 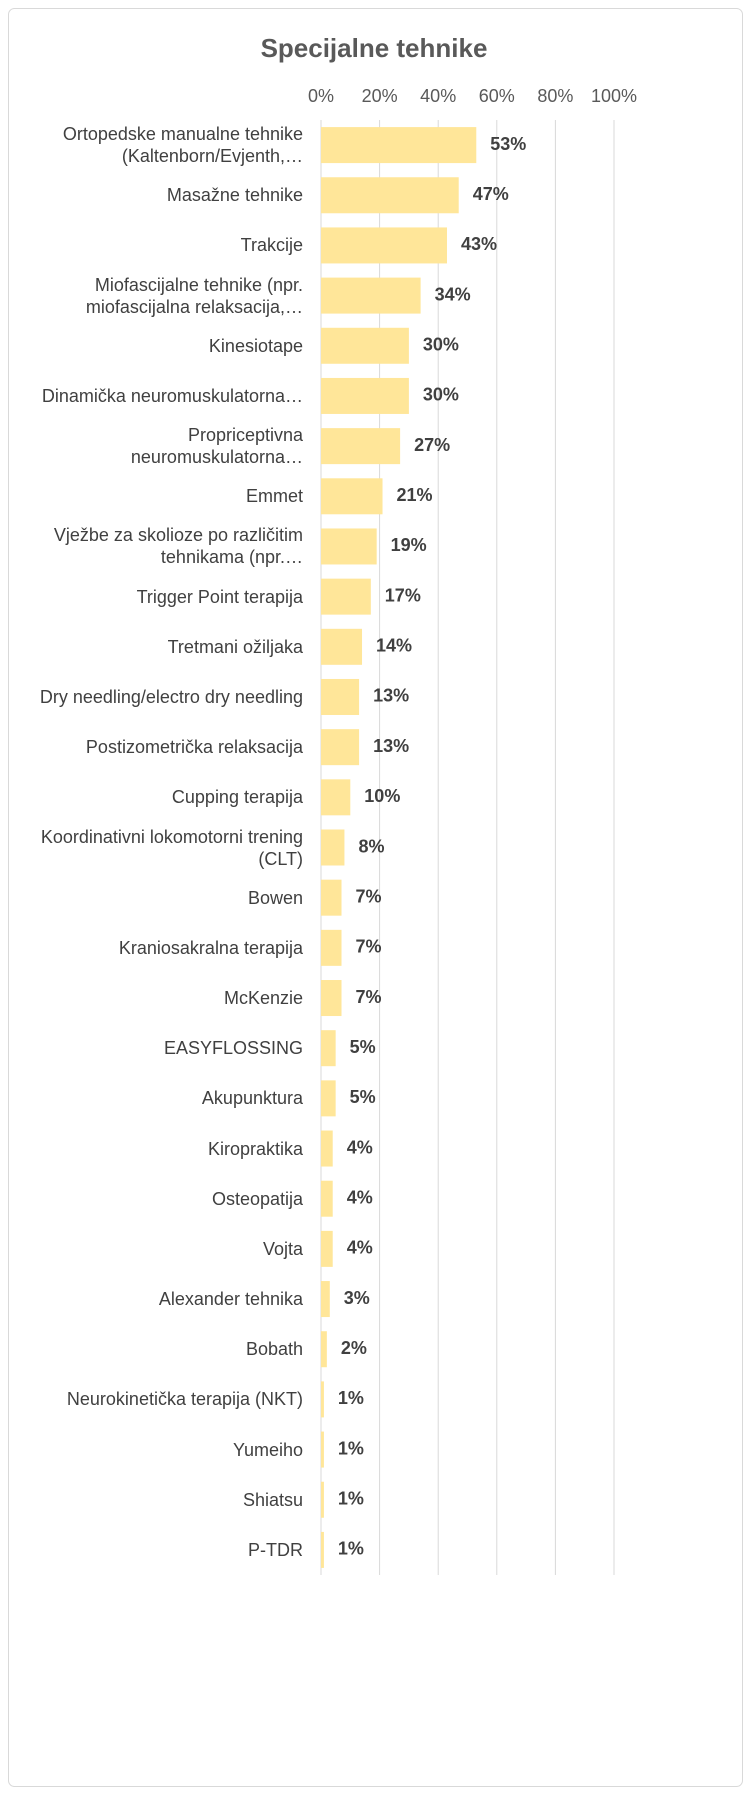 I want to click on category-label: Bobath, so click(x=274, y=1349).